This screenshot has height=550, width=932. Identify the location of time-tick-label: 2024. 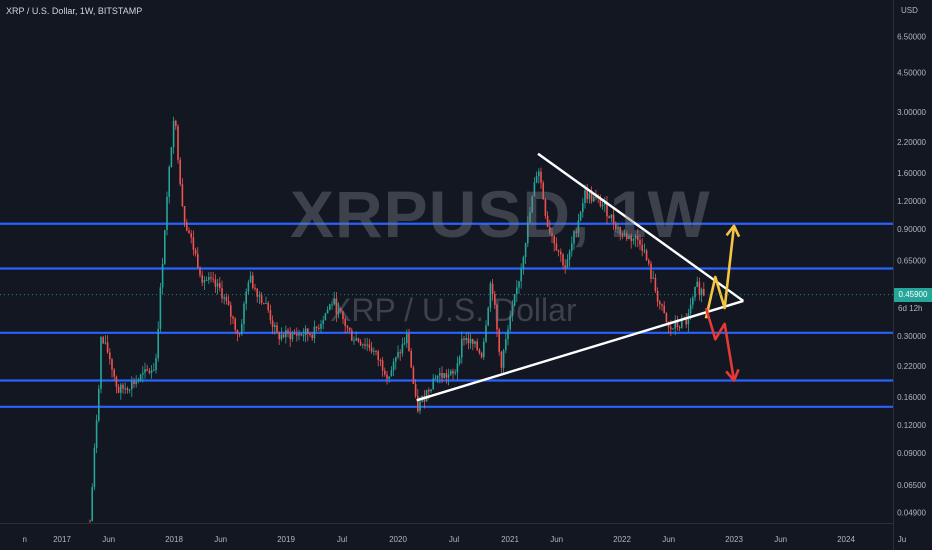
(846, 539).